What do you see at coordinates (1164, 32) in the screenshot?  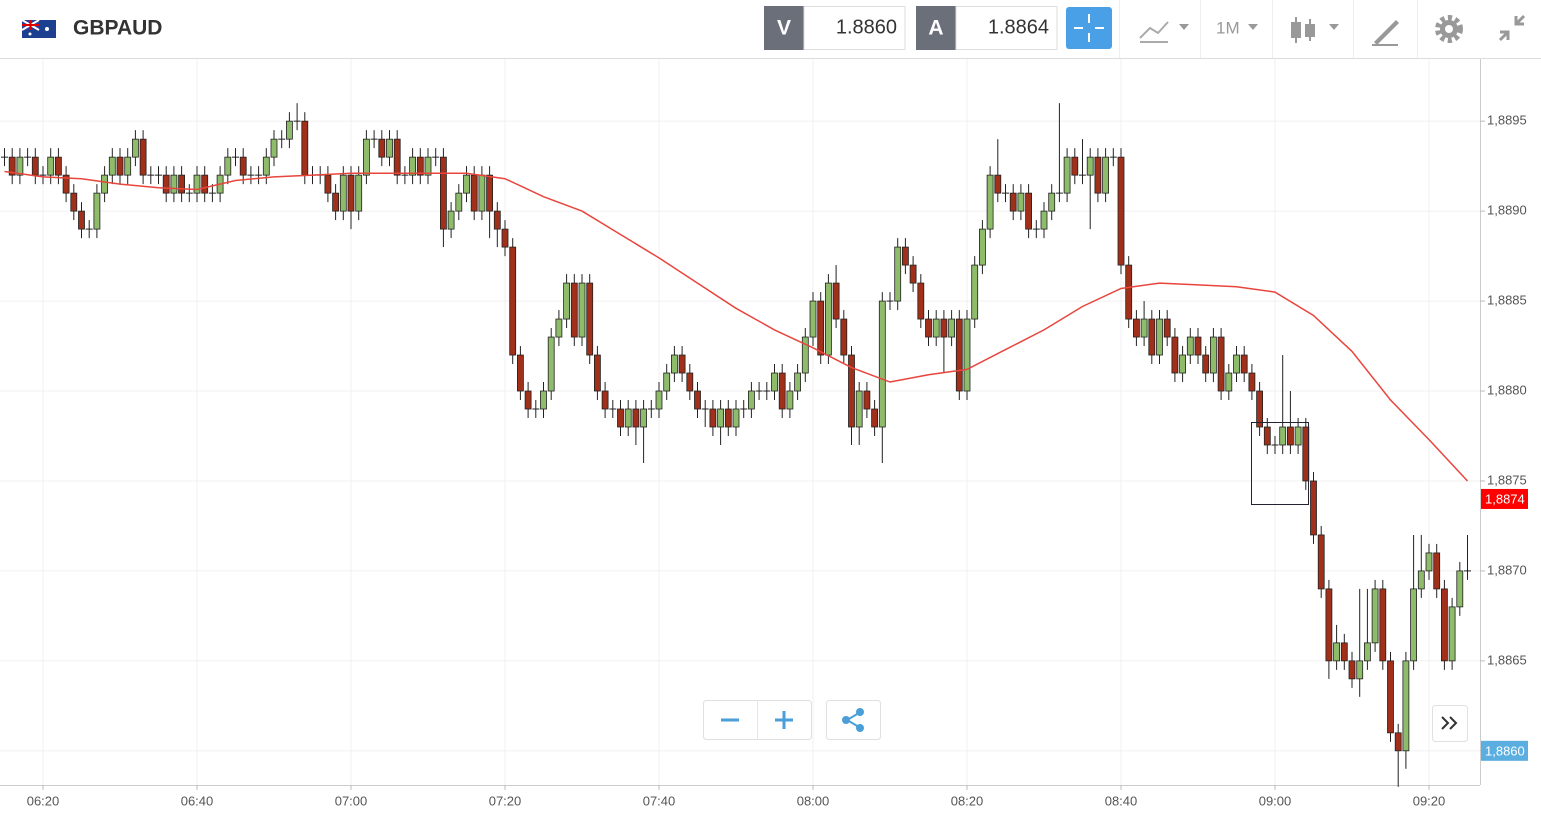 I see `chart-type-button` at bounding box center [1164, 32].